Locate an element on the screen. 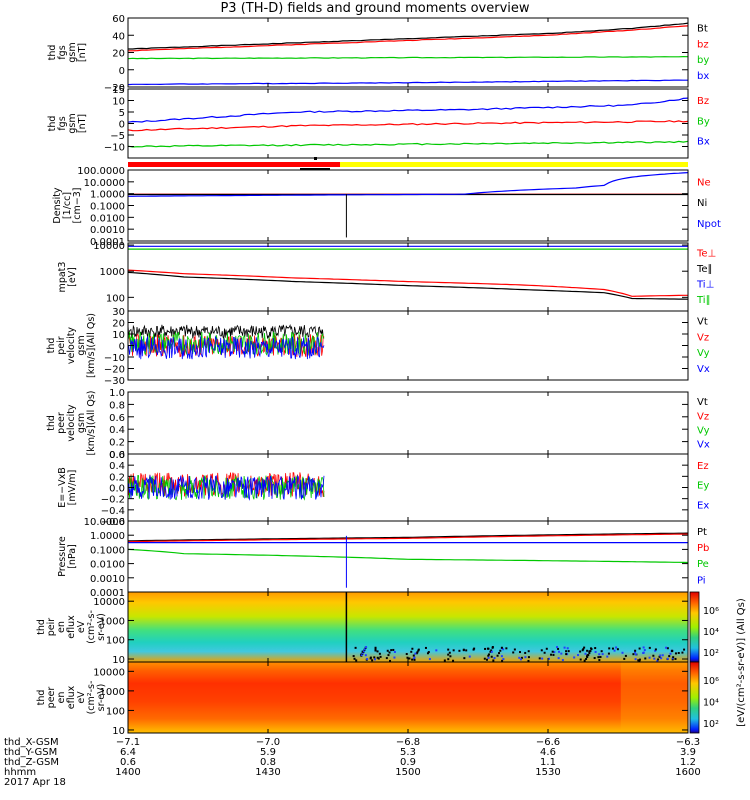  y-tick-label: 0.0 is located at coordinates (117, 455).